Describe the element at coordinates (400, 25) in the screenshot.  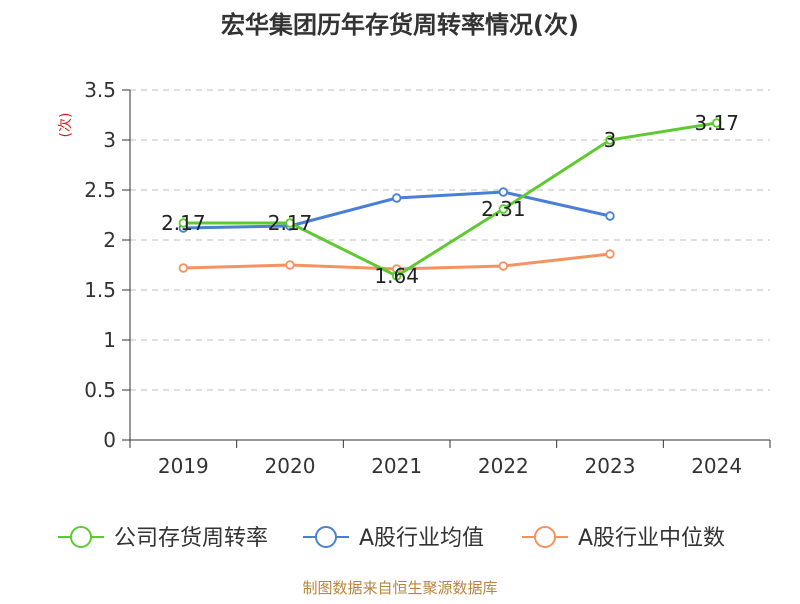
I see `chart-title: 宏华集团历年存货周转率情况(次)` at that location.